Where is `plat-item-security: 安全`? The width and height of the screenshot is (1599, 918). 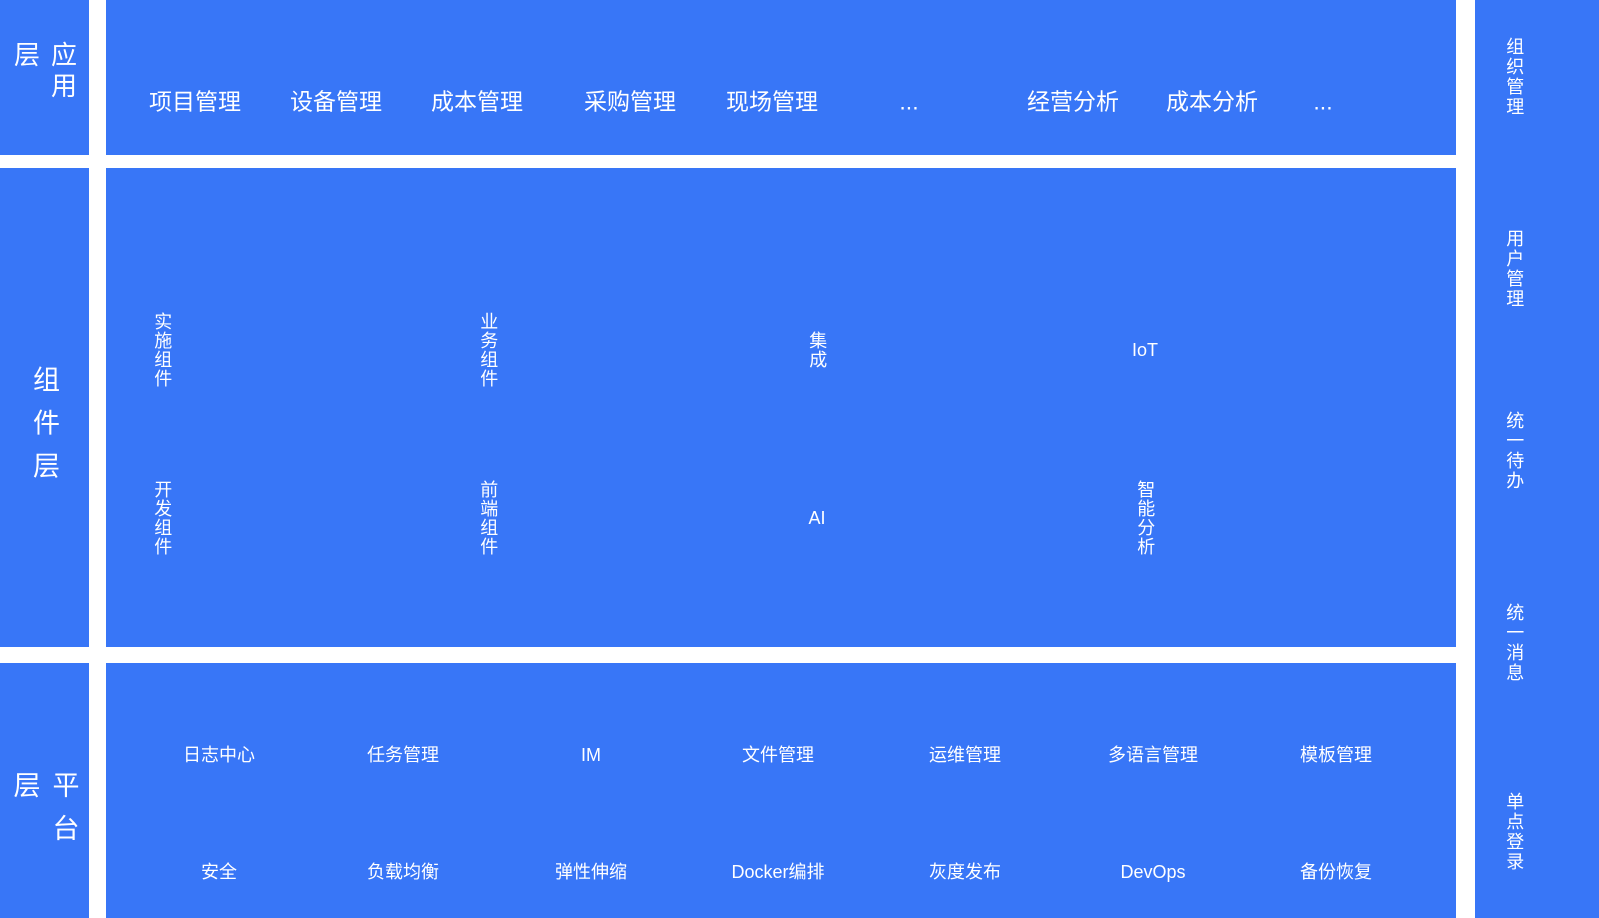 plat-item-security: 安全 is located at coordinates (219, 871).